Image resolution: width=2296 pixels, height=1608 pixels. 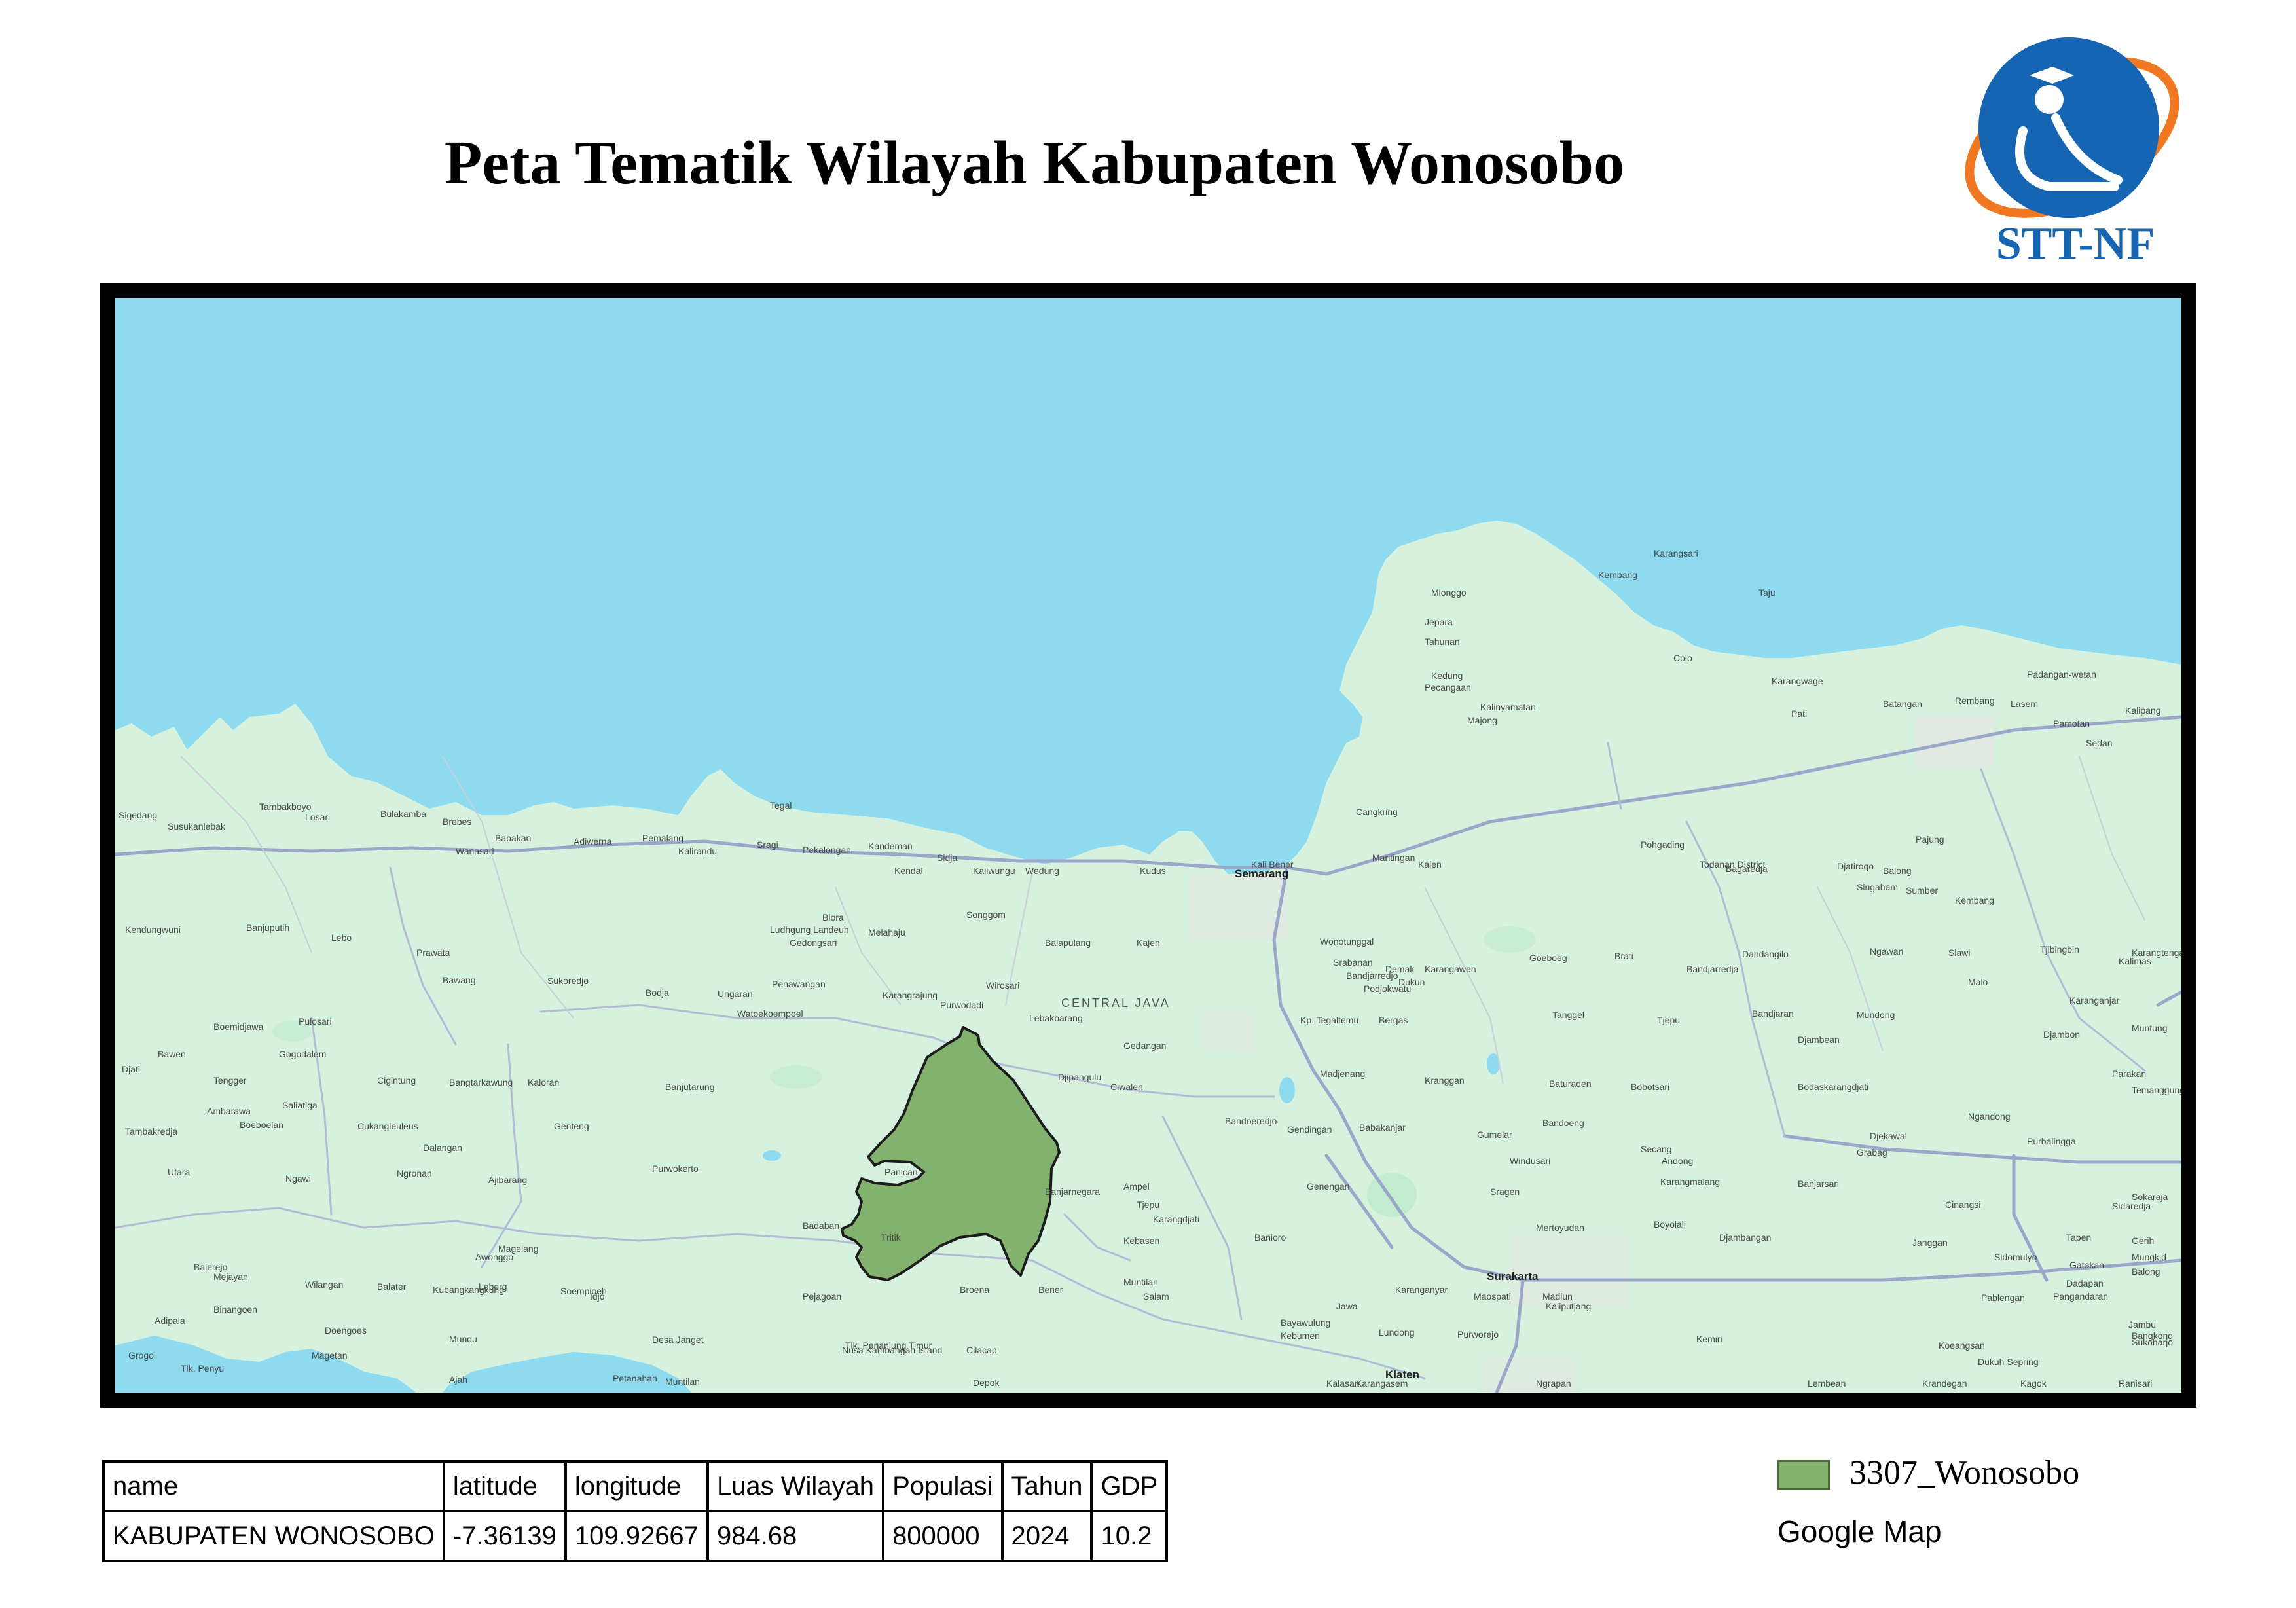 I want to click on place-label: Tritik, so click(x=891, y=1237).